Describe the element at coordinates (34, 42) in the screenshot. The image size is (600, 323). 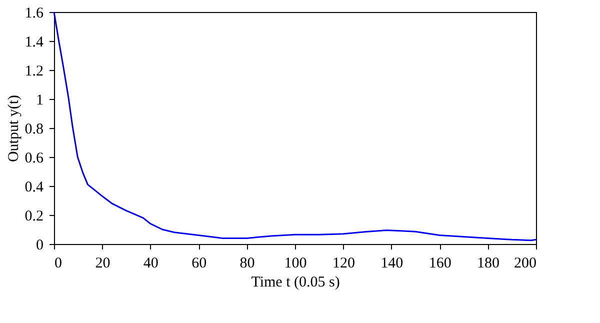
I see `y-tick-label: 1.4` at that location.